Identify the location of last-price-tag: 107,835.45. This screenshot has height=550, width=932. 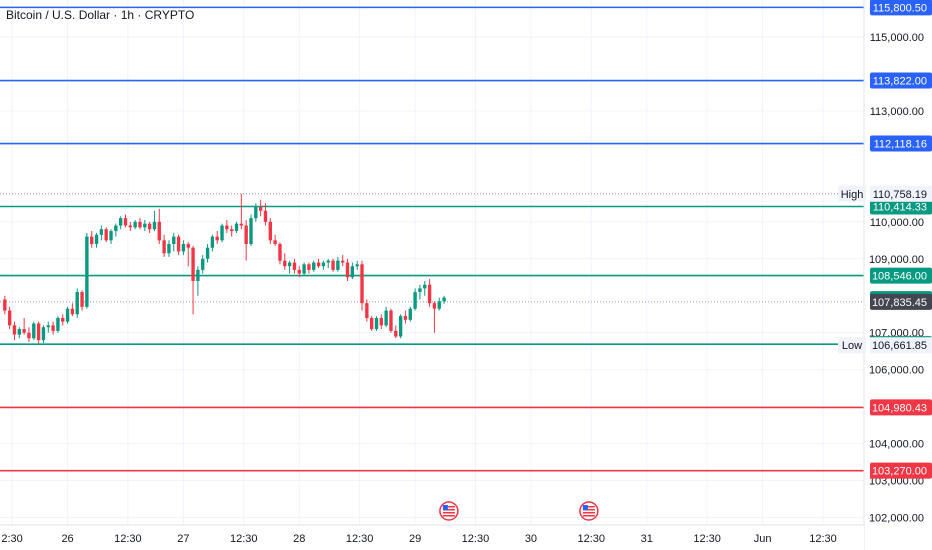
(901, 301).